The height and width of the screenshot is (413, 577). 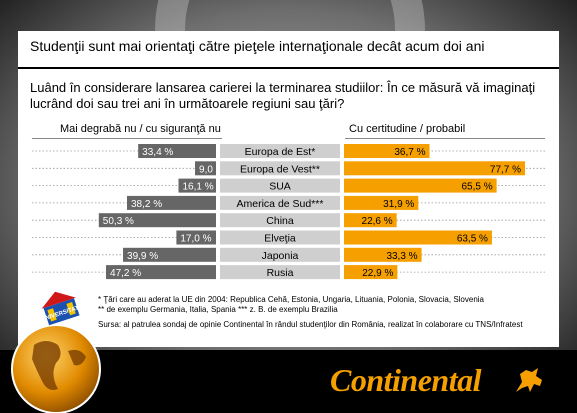 What do you see at coordinates (212, 169) in the screenshot?
I see `negative-value-label: 9,0 %` at bounding box center [212, 169].